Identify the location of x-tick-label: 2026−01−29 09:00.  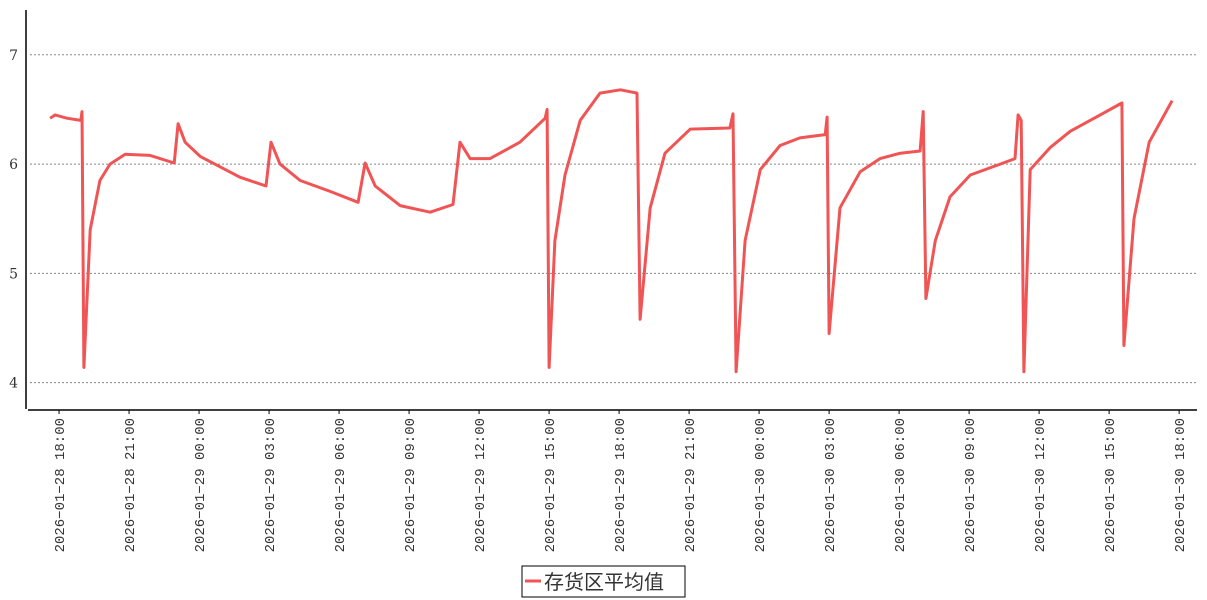
(411, 485).